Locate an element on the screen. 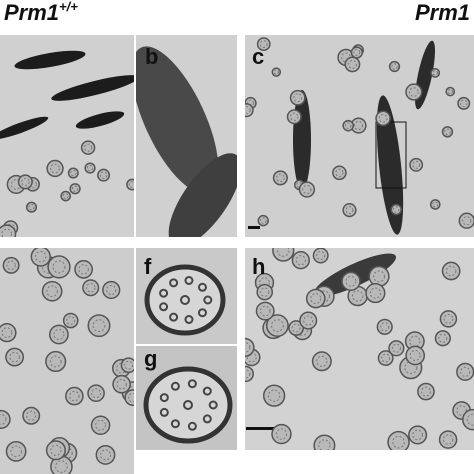  genotype-superscript: +/+ is located at coordinates (68, 7).